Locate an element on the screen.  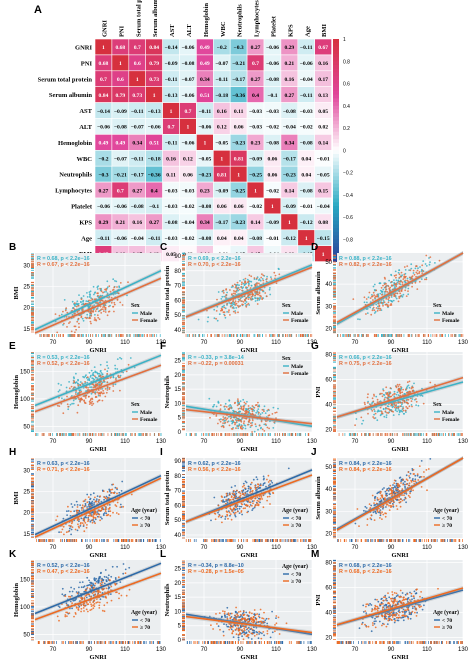
heatmap-cell-value: 0.21 is located at coordinates (289, 64).